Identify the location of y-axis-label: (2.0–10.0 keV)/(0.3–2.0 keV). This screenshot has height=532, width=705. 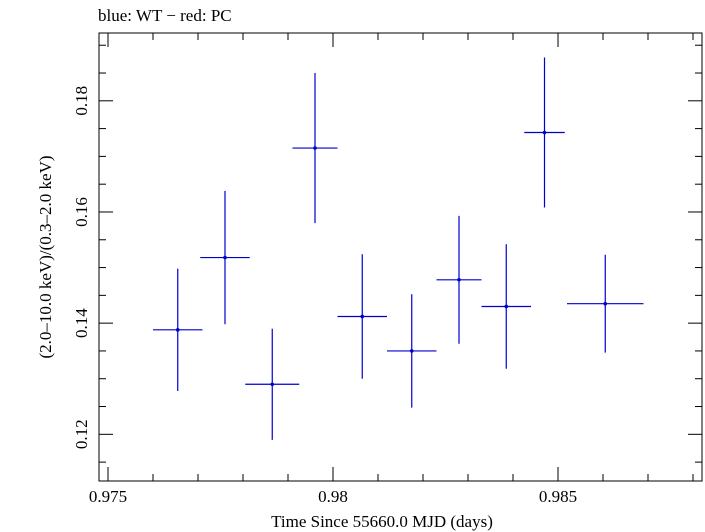
(45, 256).